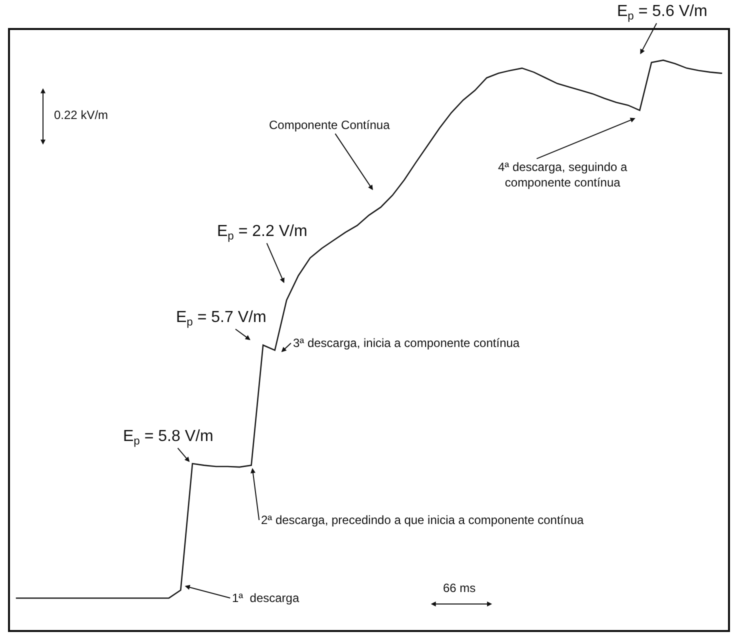 The height and width of the screenshot is (634, 732). Describe the element at coordinates (168, 438) in the screenshot. I see `annotation: E$_{p}$ = 5.8 V/m` at that location.